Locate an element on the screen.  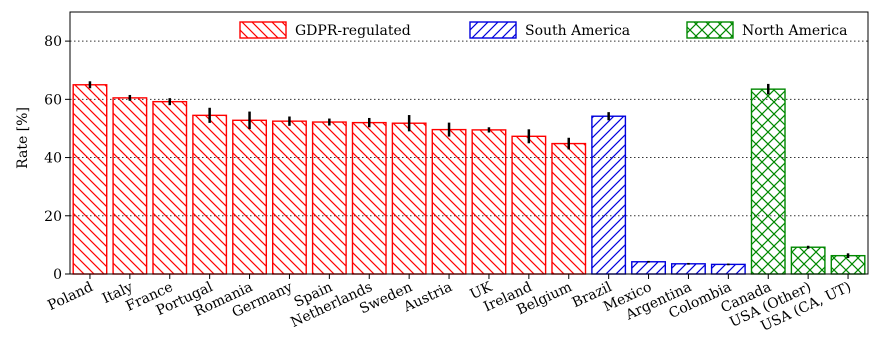
legend-label: South America is located at coordinates (577, 31).